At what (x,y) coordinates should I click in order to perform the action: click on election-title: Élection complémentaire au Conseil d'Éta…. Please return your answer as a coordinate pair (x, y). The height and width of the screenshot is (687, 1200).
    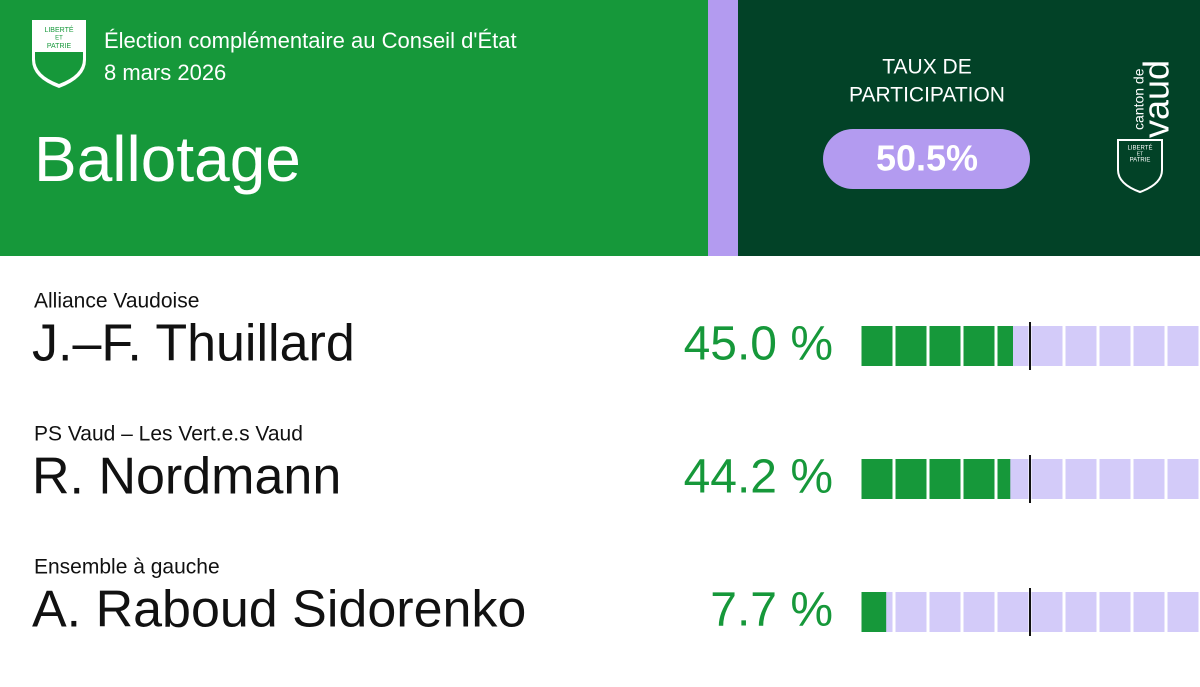
    Looking at the image, I should click on (310, 40).